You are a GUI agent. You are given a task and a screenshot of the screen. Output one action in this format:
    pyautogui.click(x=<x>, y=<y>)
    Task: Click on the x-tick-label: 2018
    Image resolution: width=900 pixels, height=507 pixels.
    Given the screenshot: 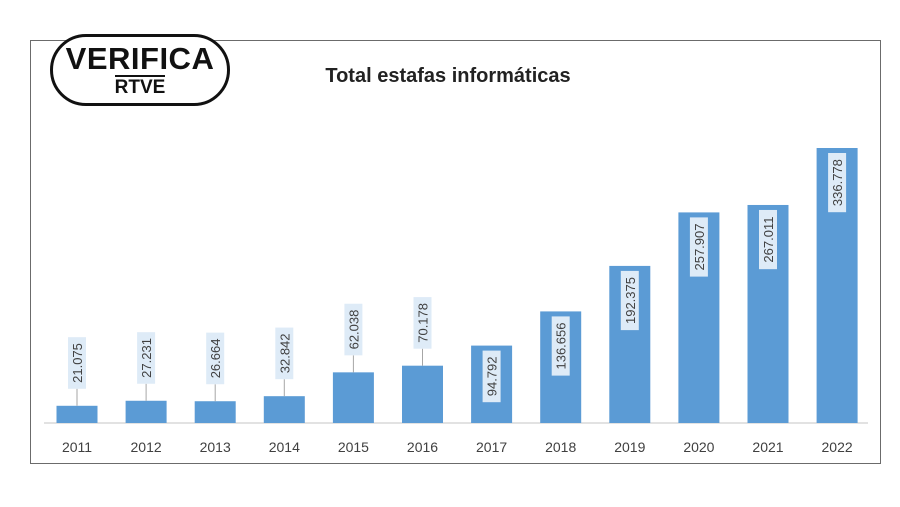 What is the action you would take?
    pyautogui.click(x=560, y=447)
    